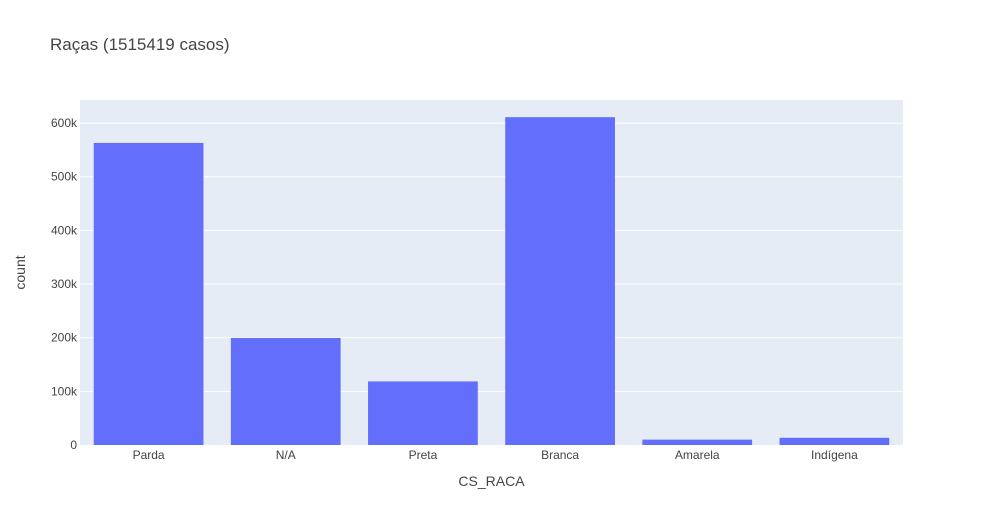 This screenshot has height=525, width=983. I want to click on y-tick-label: 400k, so click(64, 230).